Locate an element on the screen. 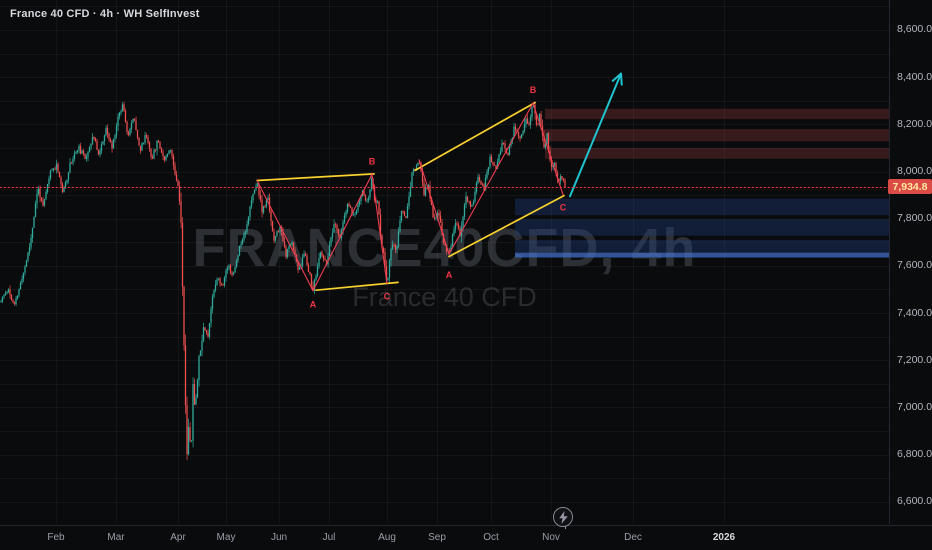 The height and width of the screenshot is (550, 932). price-axis-label: 8,600.0 is located at coordinates (914, 29).